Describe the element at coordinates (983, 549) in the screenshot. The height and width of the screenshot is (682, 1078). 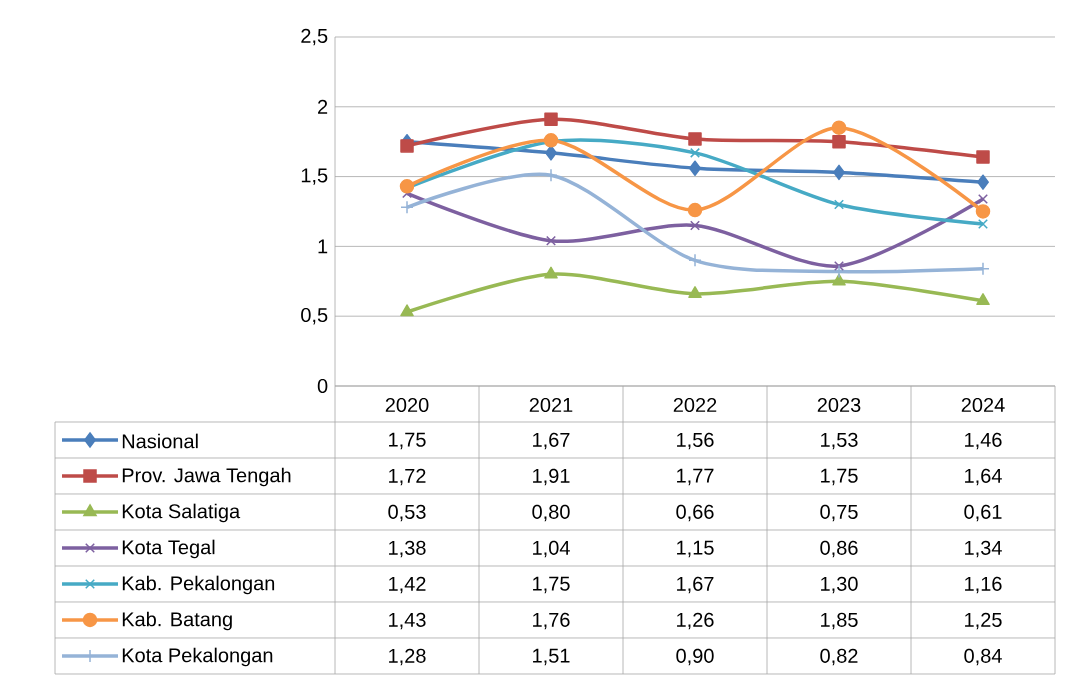
I see `data-label: 1,34` at that location.